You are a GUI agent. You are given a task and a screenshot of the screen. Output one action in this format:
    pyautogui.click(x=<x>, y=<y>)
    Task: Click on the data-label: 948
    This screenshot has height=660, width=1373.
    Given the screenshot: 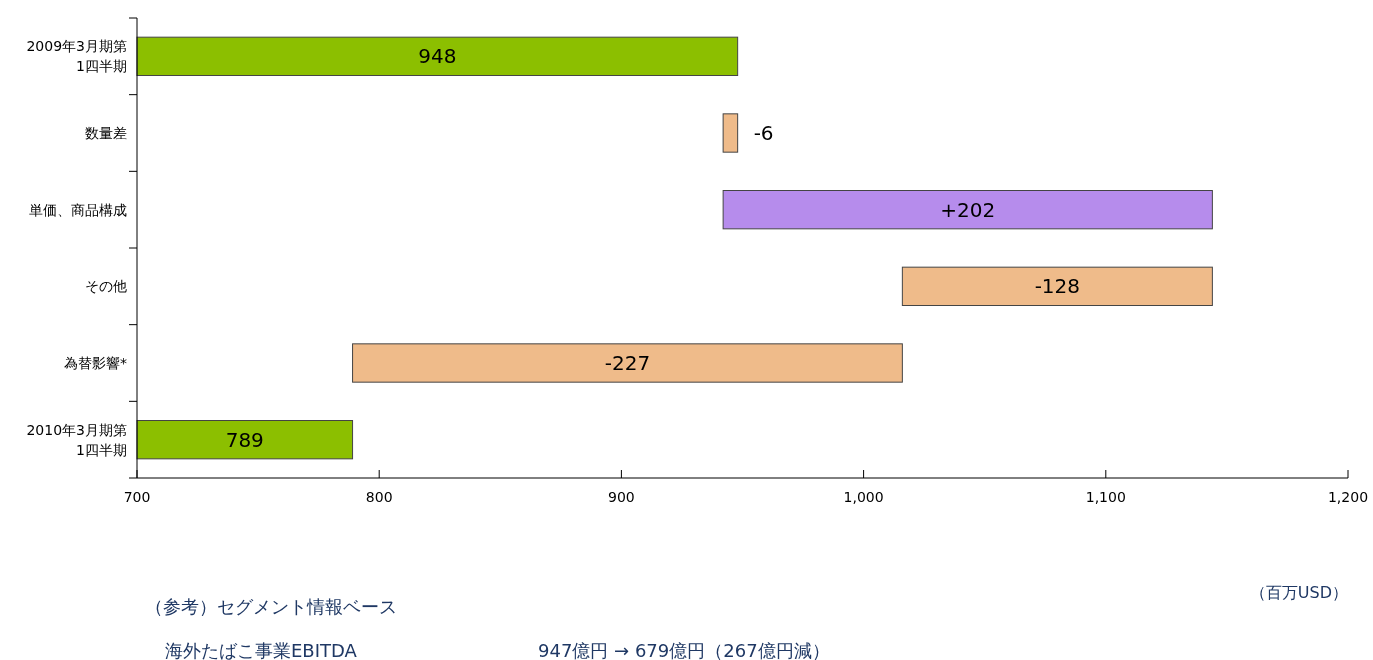 What is the action you would take?
    pyautogui.click(x=437, y=56)
    